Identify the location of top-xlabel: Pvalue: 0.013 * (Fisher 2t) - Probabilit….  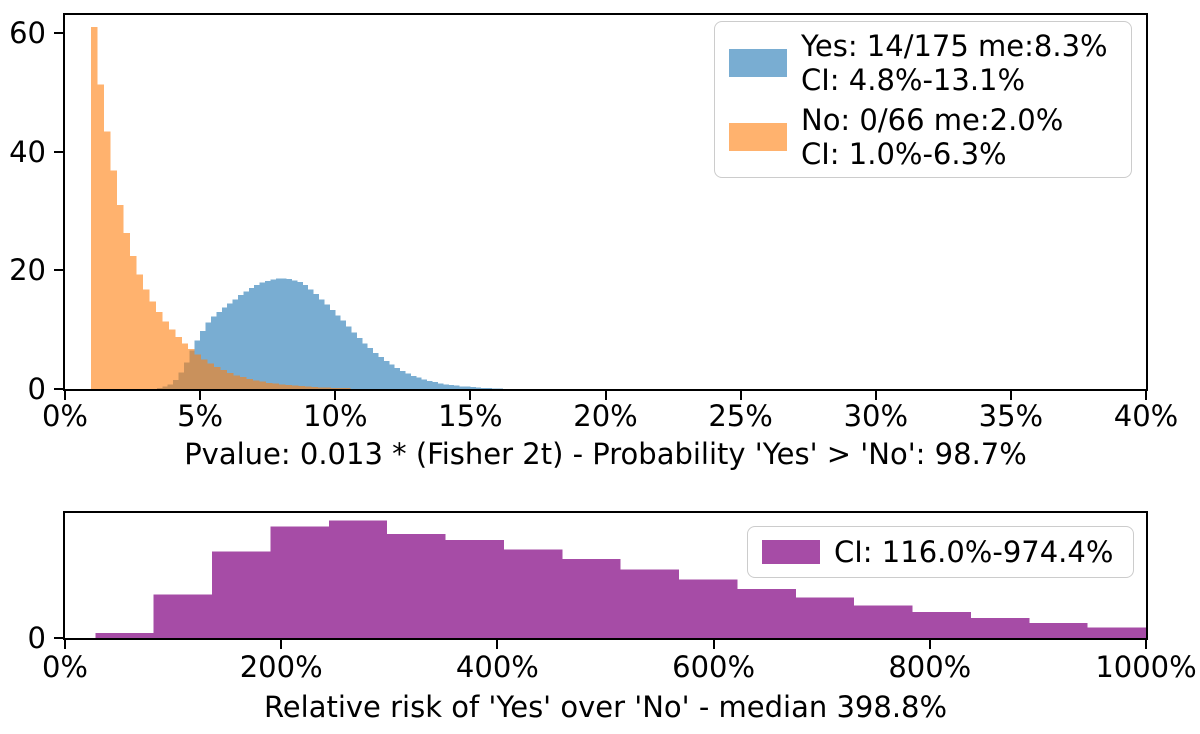
(605, 454).